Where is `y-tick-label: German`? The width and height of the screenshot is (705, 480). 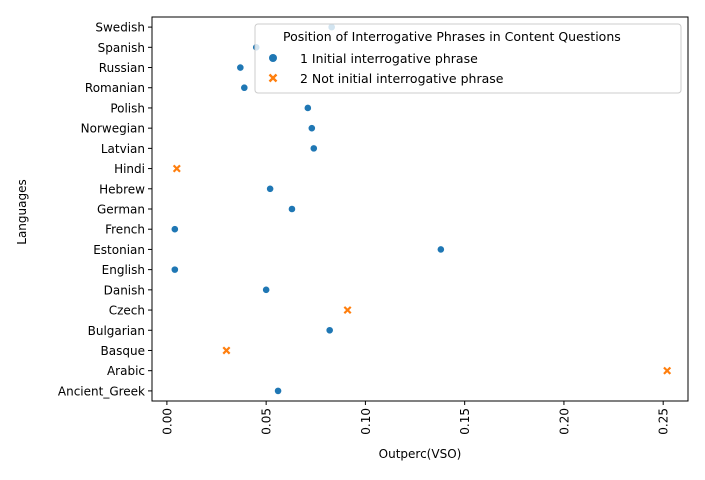 y-tick-label: German is located at coordinates (121, 210).